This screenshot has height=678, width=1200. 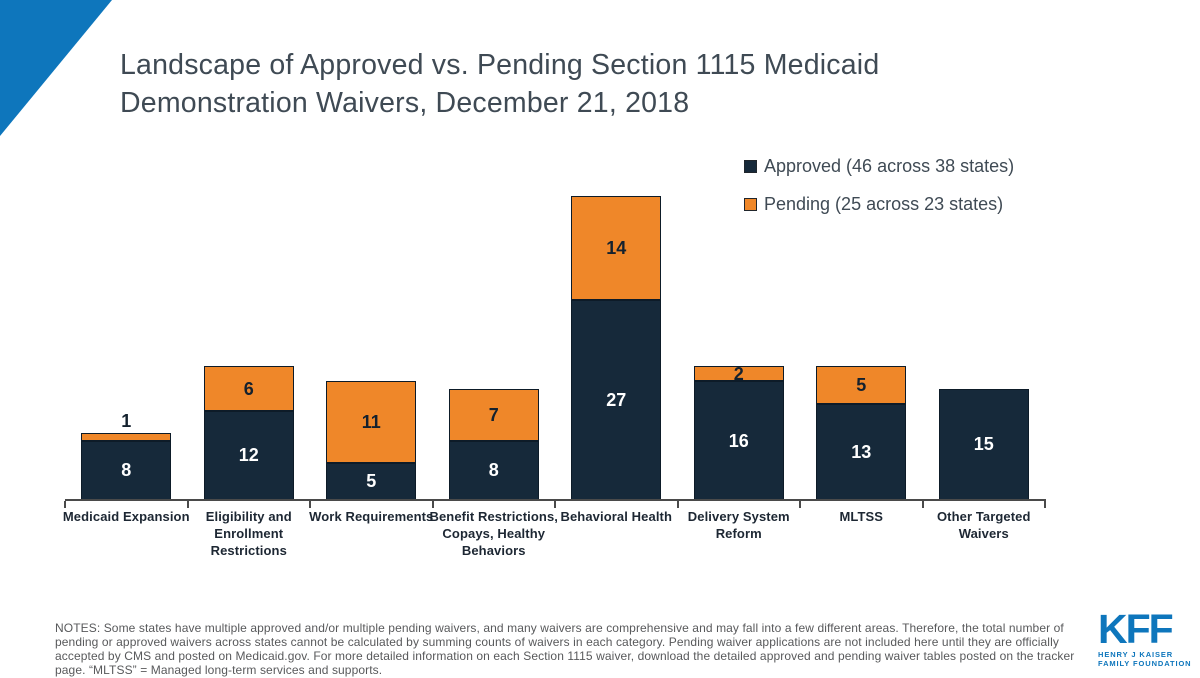 I want to click on bar-value-label-approved: 27, so click(x=616, y=399).